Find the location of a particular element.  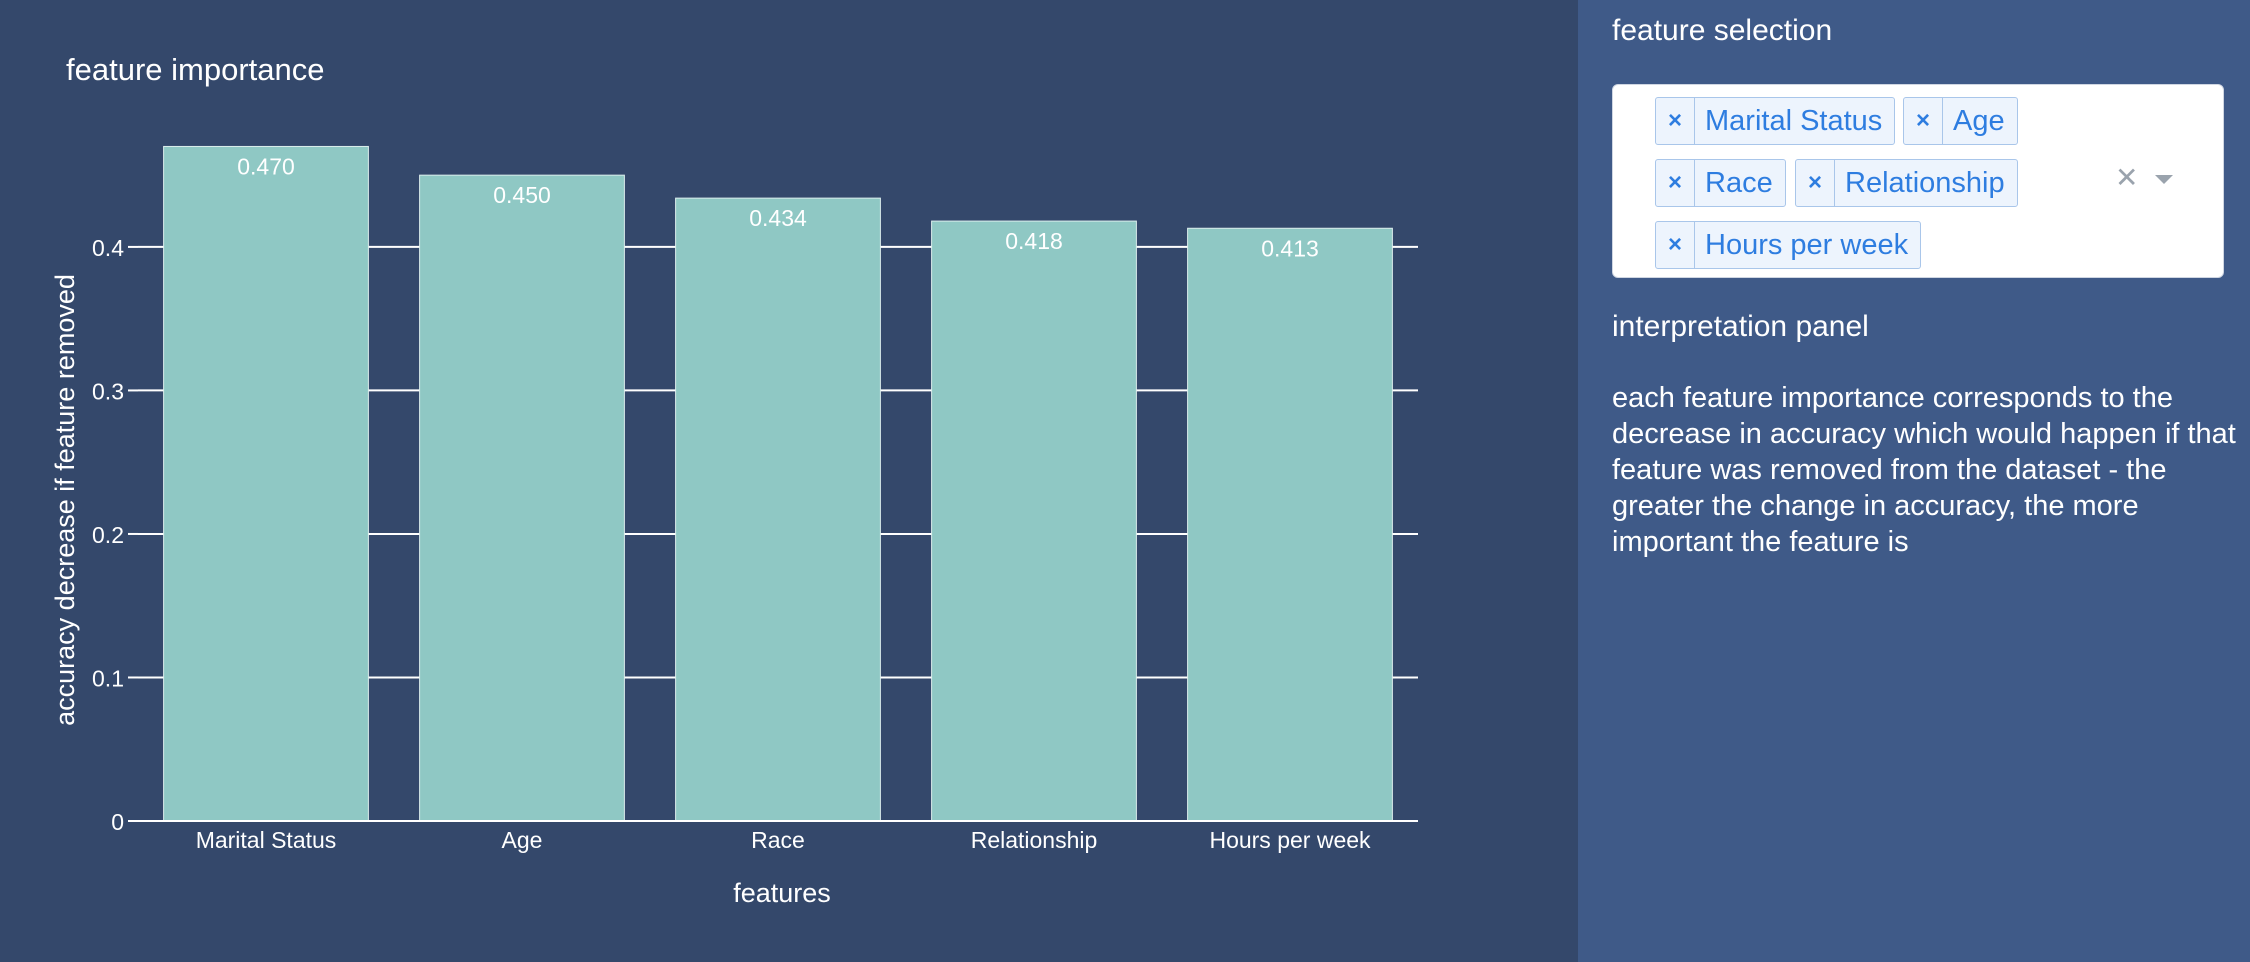

y-tick-label: 0.4 is located at coordinates (108, 248).